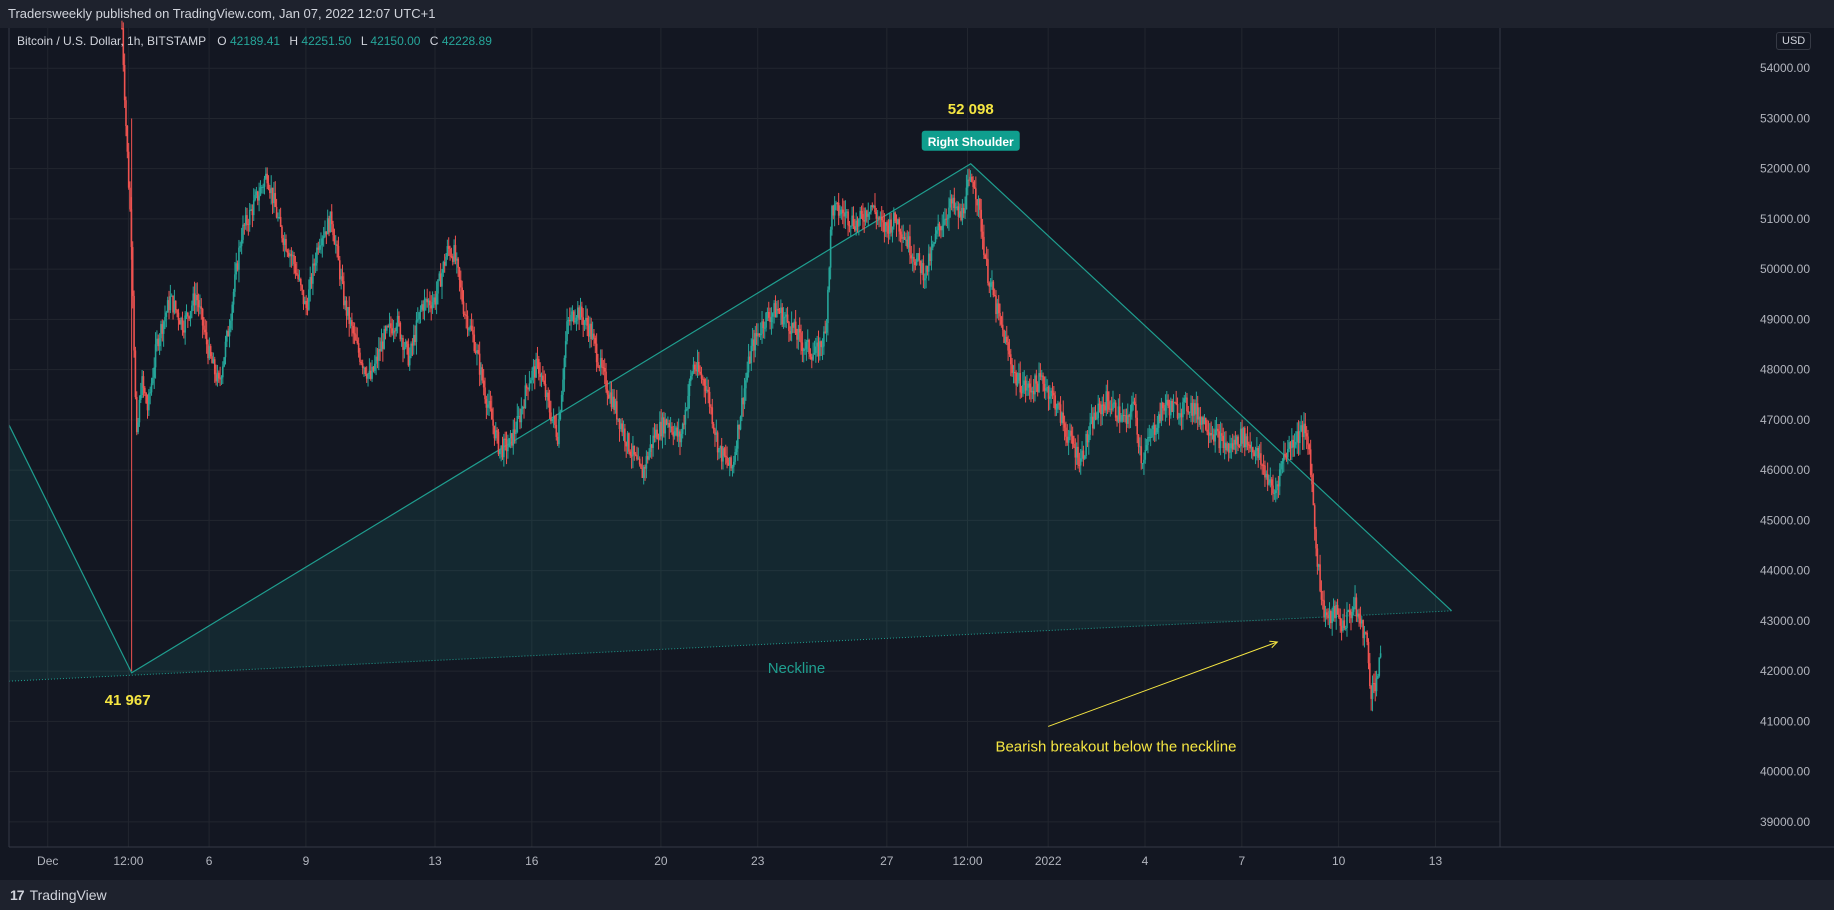 This screenshot has height=910, width=1834. What do you see at coordinates (1785, 520) in the screenshot?
I see `y-tick-label: 45000.00` at bounding box center [1785, 520].